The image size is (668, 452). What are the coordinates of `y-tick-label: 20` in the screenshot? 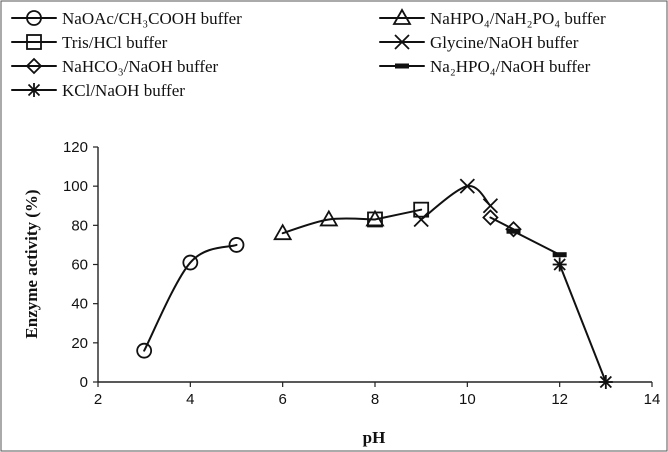 It's located at (79, 343).